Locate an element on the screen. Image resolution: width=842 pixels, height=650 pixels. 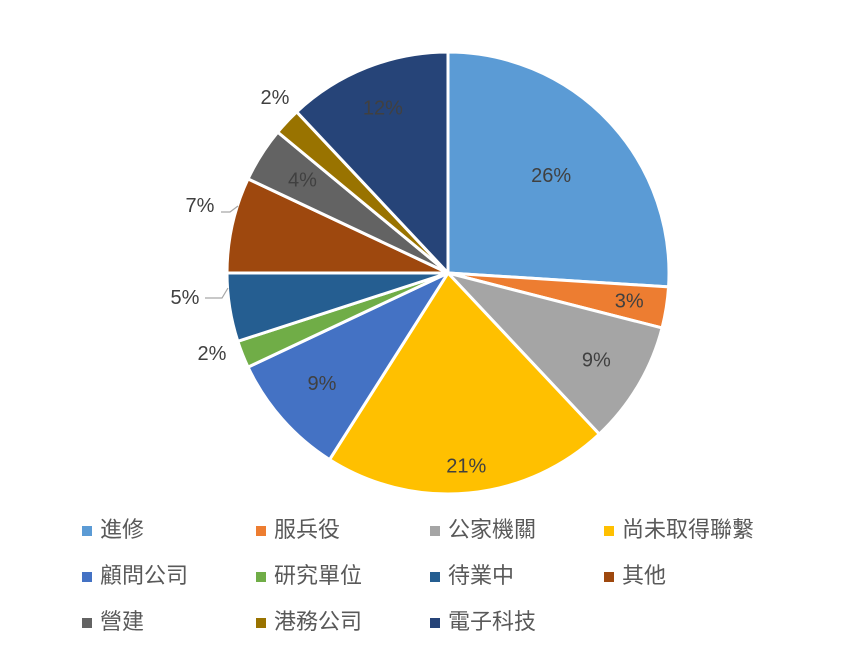
legend-label: 其他 is located at coordinates (644, 576).